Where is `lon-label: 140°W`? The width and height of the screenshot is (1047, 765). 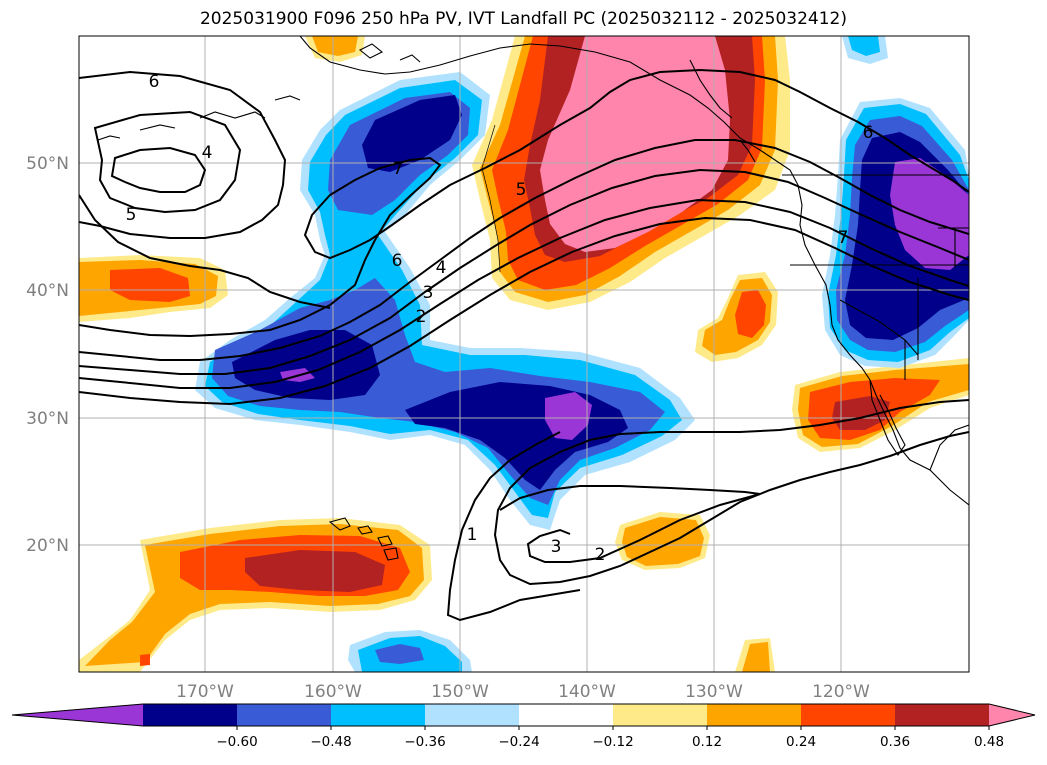 lon-label: 140°W is located at coordinates (587, 692).